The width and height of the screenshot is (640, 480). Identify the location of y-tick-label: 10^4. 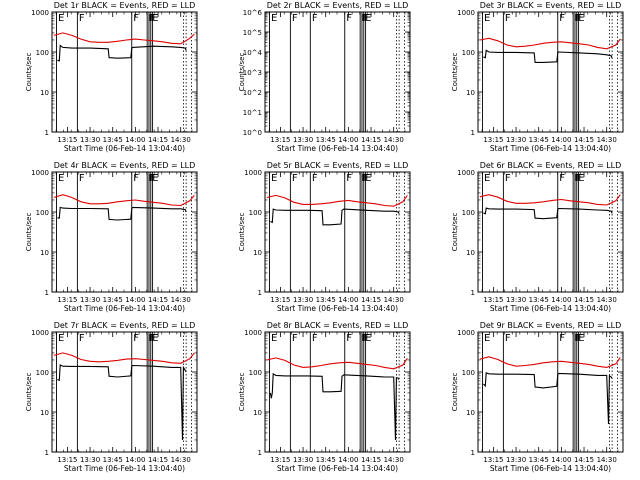
(253, 53).